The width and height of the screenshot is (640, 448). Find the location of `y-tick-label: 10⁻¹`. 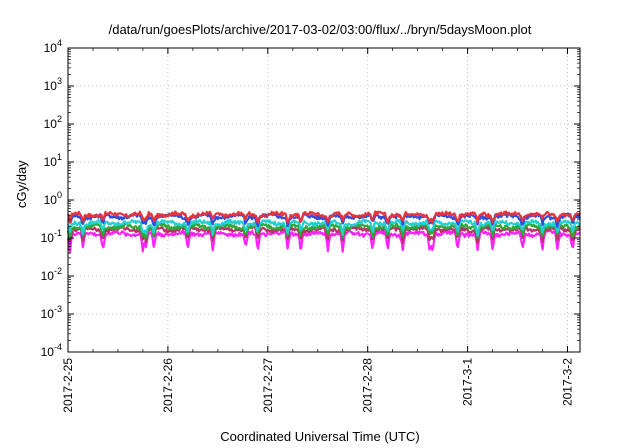

y-tick-label: 10⁻¹ is located at coordinates (51, 236).